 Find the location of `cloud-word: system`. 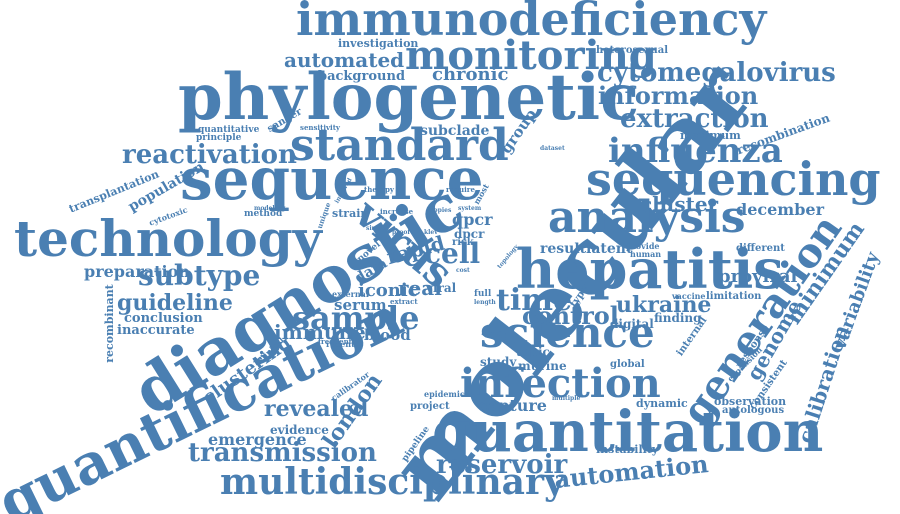

cloud-word: system is located at coordinates (470, 208).